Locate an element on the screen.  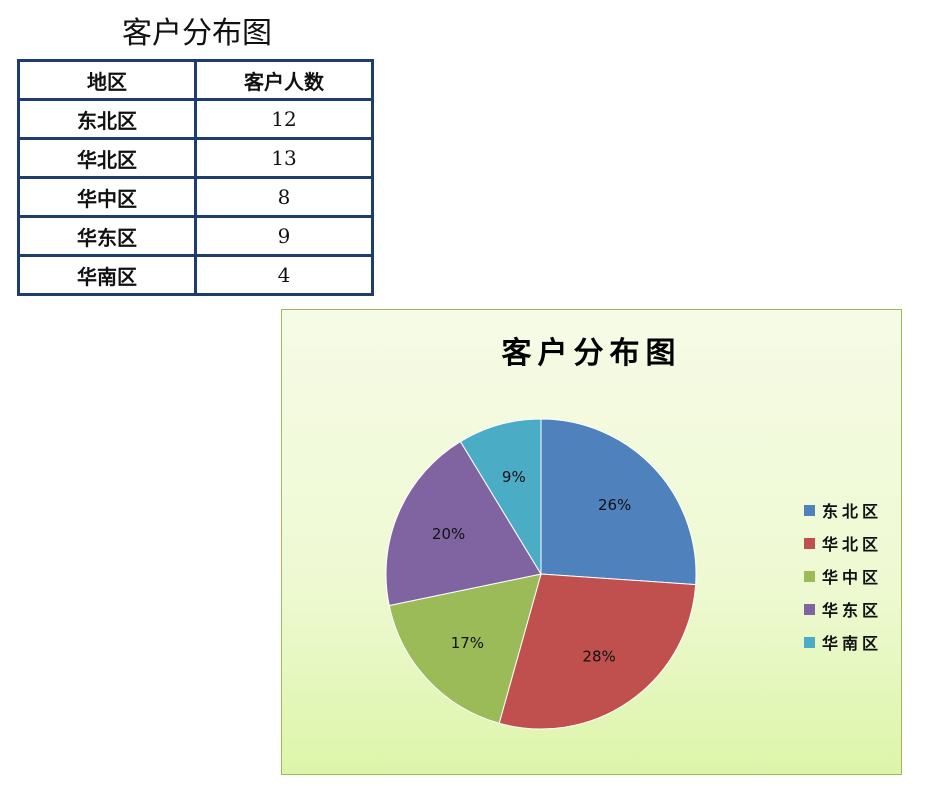
region-cell: 华北区 is located at coordinates (107, 158).